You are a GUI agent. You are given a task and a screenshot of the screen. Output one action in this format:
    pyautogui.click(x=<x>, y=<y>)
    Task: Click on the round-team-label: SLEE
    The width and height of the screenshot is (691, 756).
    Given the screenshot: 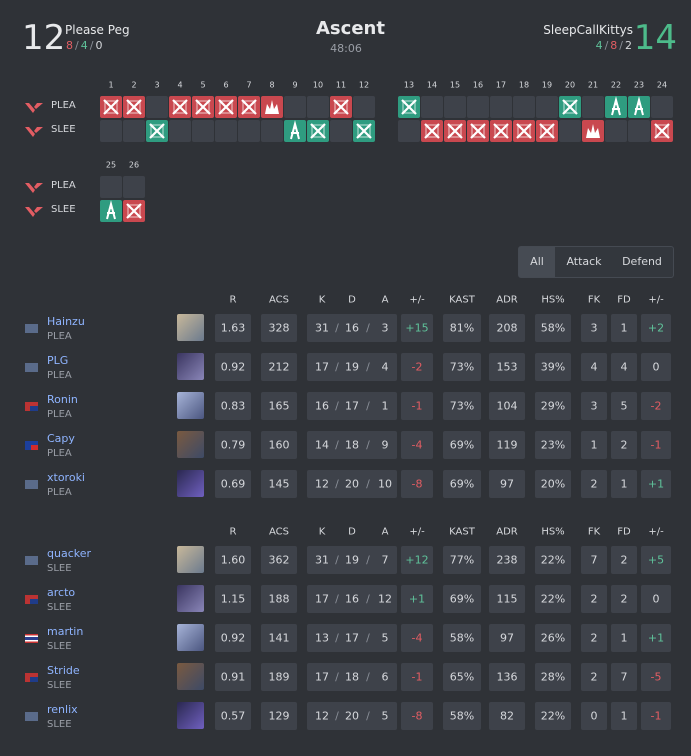 What is the action you would take?
    pyautogui.click(x=63, y=129)
    